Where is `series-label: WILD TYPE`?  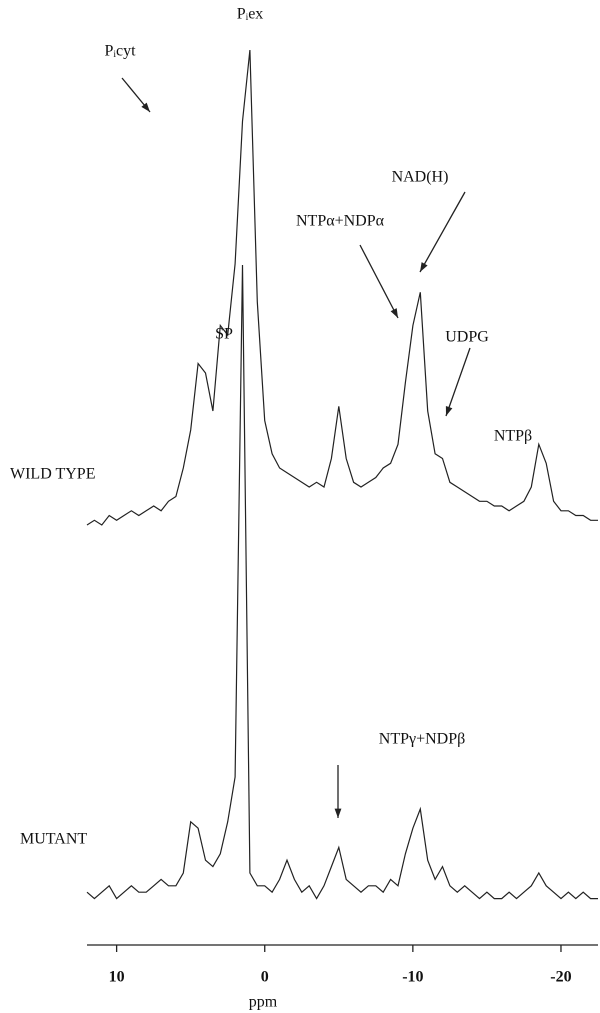 series-label: WILD TYPE is located at coordinates (52, 474).